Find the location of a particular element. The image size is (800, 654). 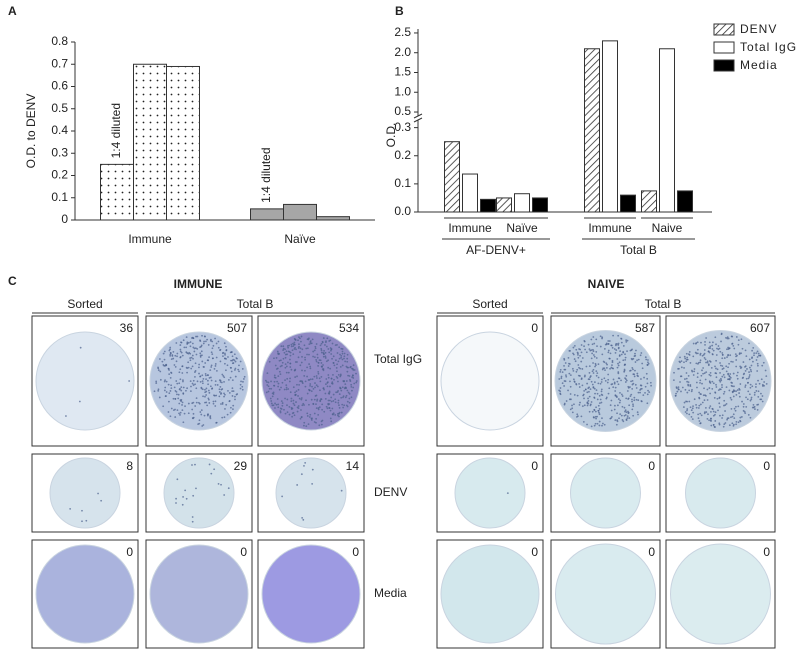

legend-label: Total IgG is located at coordinates (768, 47).